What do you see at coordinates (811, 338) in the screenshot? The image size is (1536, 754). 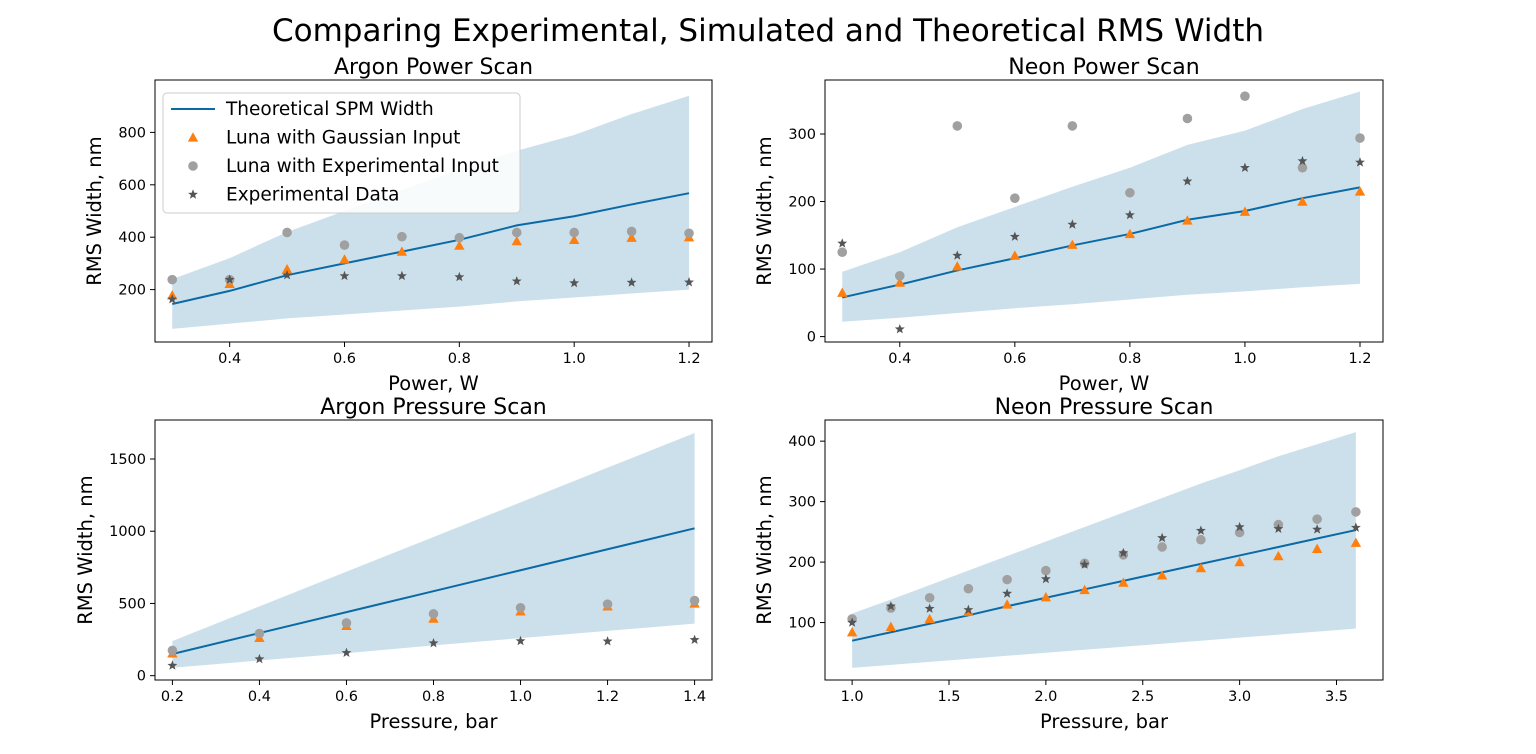 I see `y-tick-label: 0` at bounding box center [811, 338].